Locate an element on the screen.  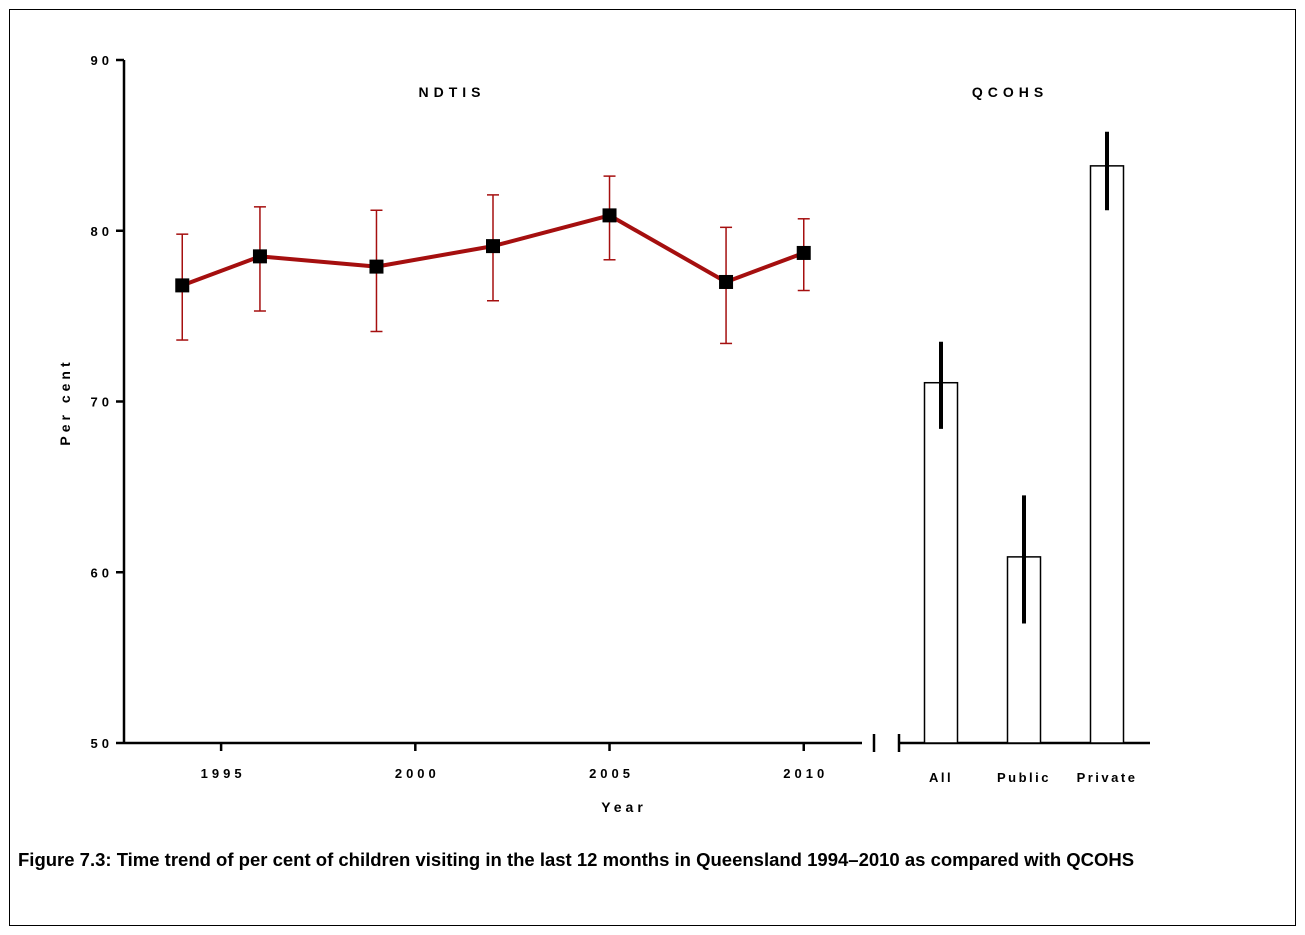
y-tick-label: 90 is located at coordinates (102, 60).